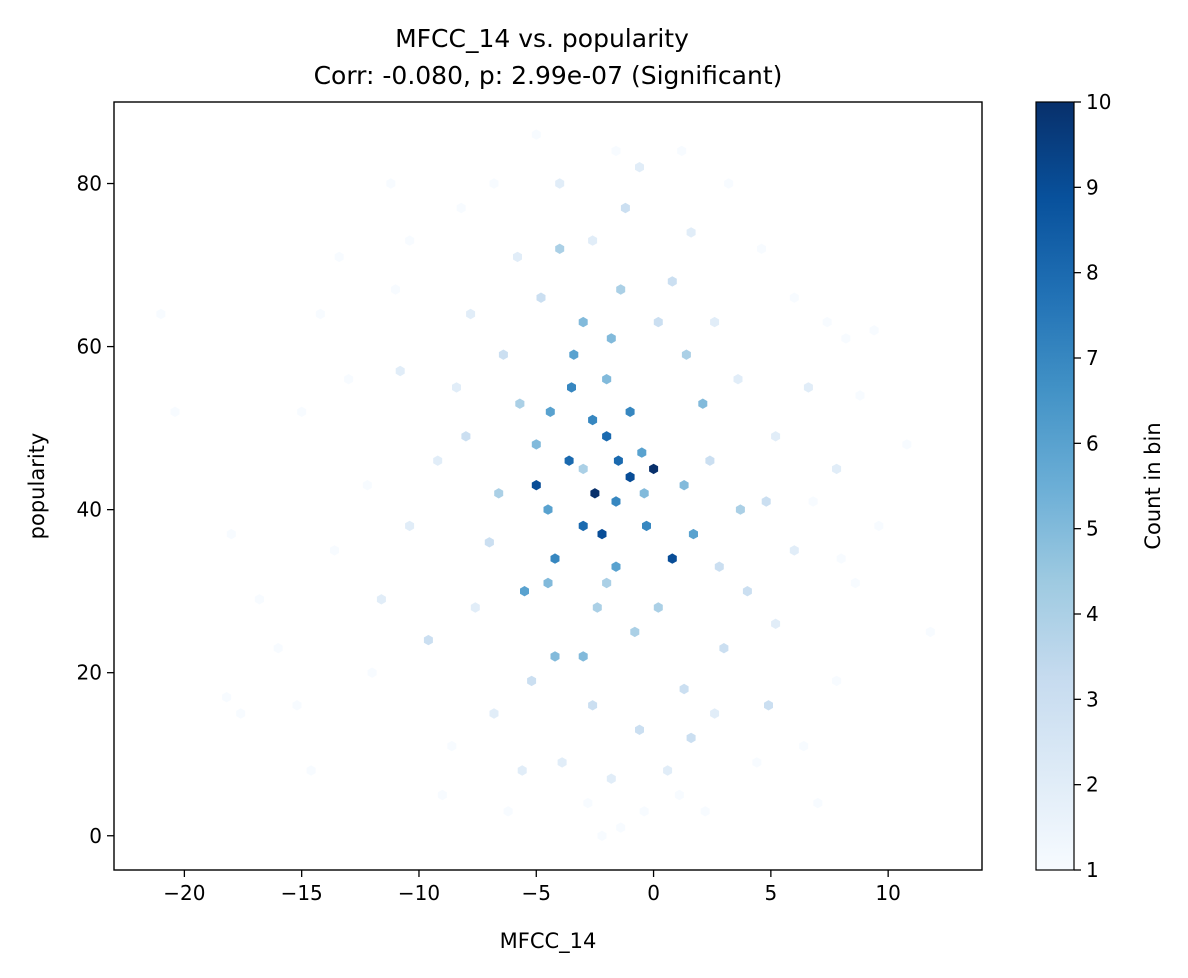 The image size is (1188, 978). Describe the element at coordinates (1153, 485) in the screenshot. I see `colorbar-label: Count in bin` at that location.